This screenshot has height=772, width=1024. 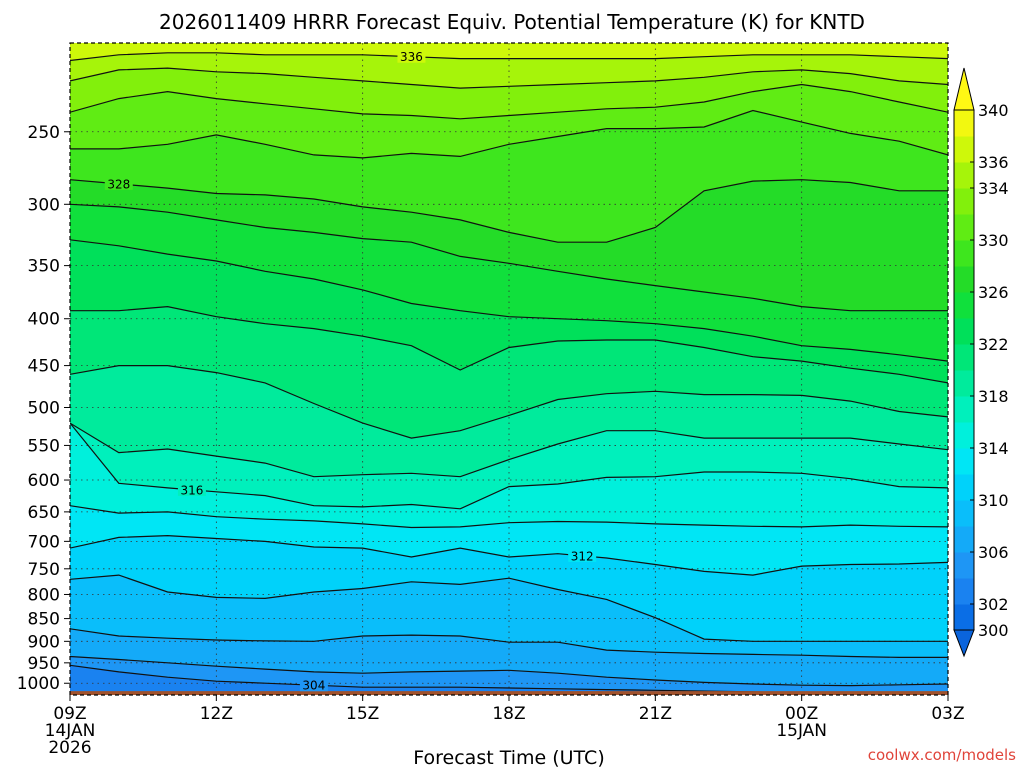 What do you see at coordinates (964, 643) in the screenshot?
I see `colorbar-min-arrow` at bounding box center [964, 643].